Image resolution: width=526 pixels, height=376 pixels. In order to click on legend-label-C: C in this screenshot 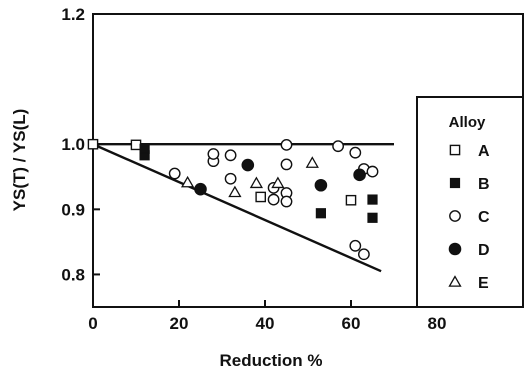, I will do `click(484, 217)`.